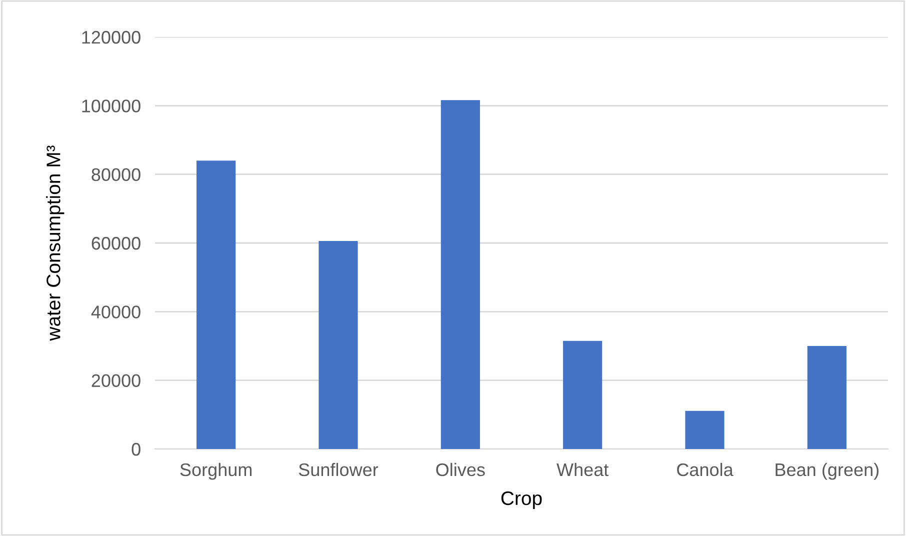 The height and width of the screenshot is (536, 906). Describe the element at coordinates (116, 381) in the screenshot. I see `y-tick-label: 20000` at that location.